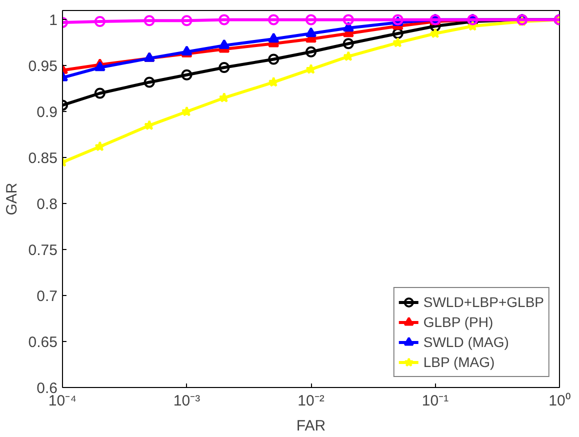 The height and width of the screenshot is (437, 579). I want to click on x-tick-label: 10⁻³, so click(186, 401).